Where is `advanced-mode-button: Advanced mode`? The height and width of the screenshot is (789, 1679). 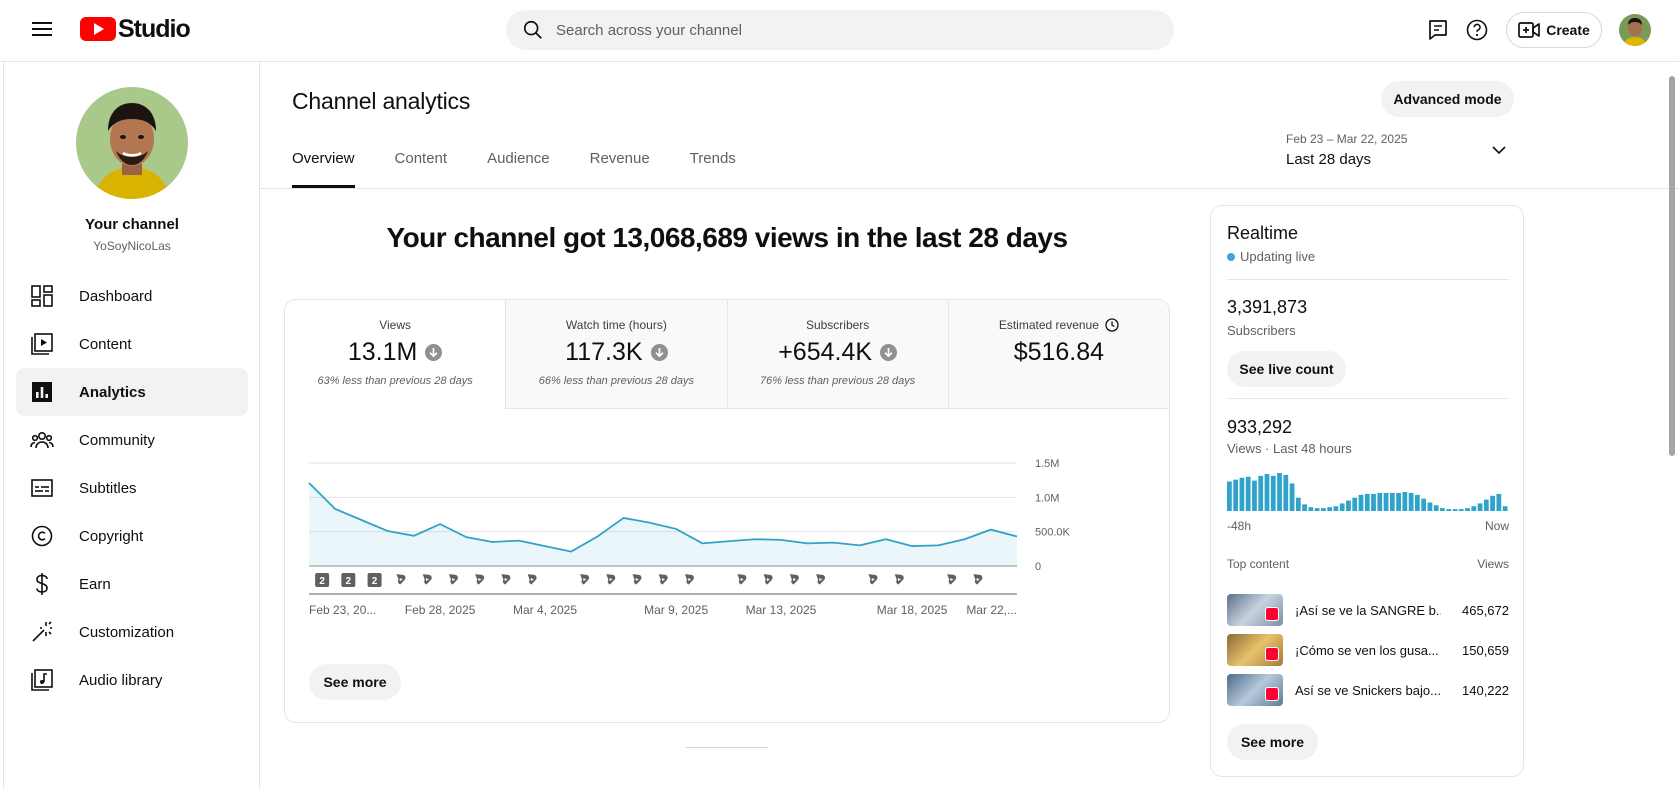
advanced-mode-button: Advanced mode is located at coordinates (1447, 99).